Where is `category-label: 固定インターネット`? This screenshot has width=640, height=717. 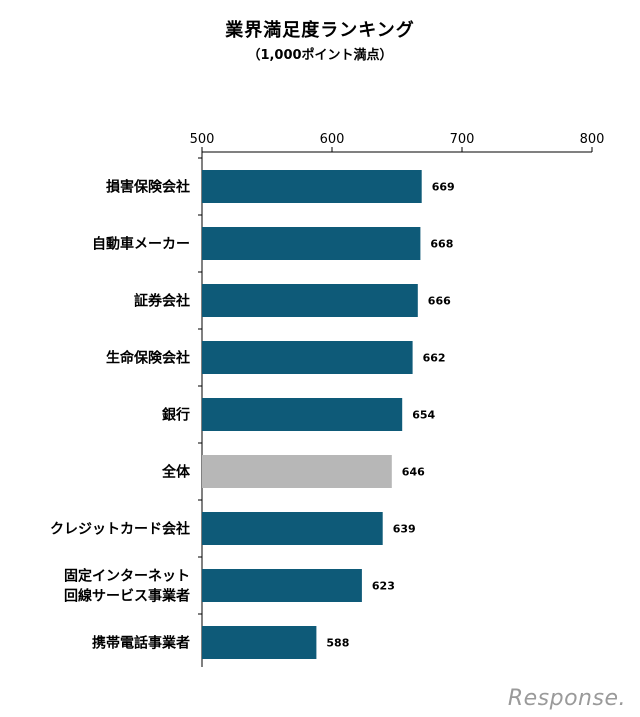
category-label: 固定インターネット is located at coordinates (127, 576).